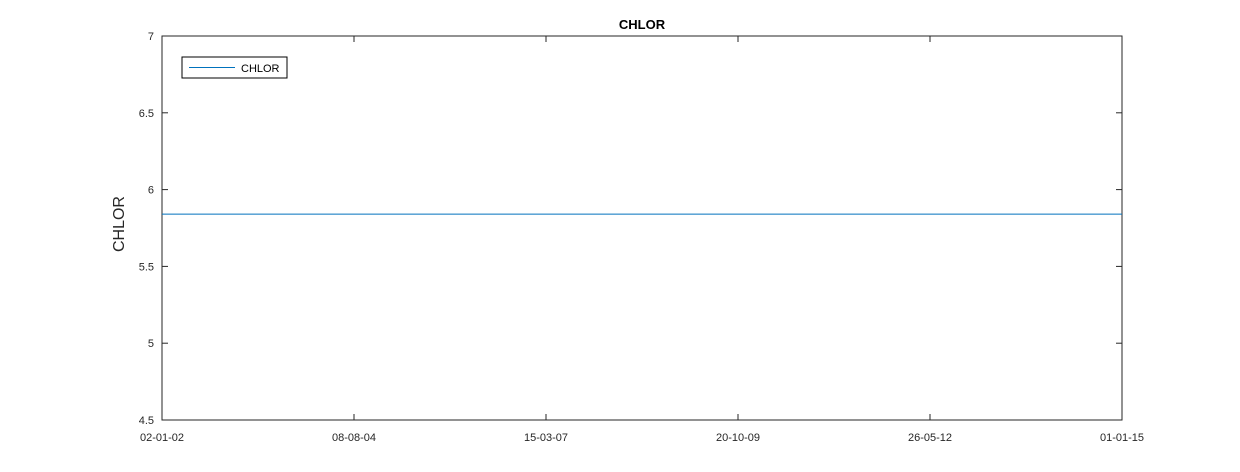  Describe the element at coordinates (162, 438) in the screenshot. I see `x-tick-label: 02-01-02` at that location.